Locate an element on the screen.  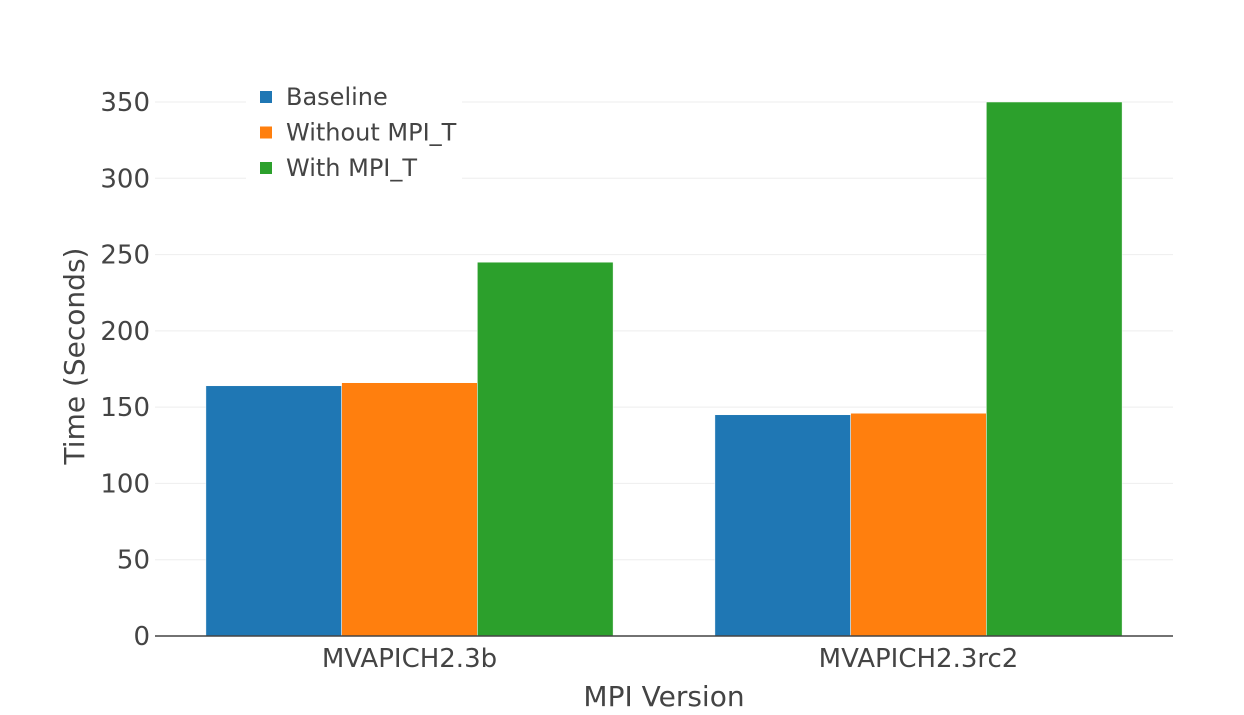
y-tick-label: 250 is located at coordinates (125, 256).